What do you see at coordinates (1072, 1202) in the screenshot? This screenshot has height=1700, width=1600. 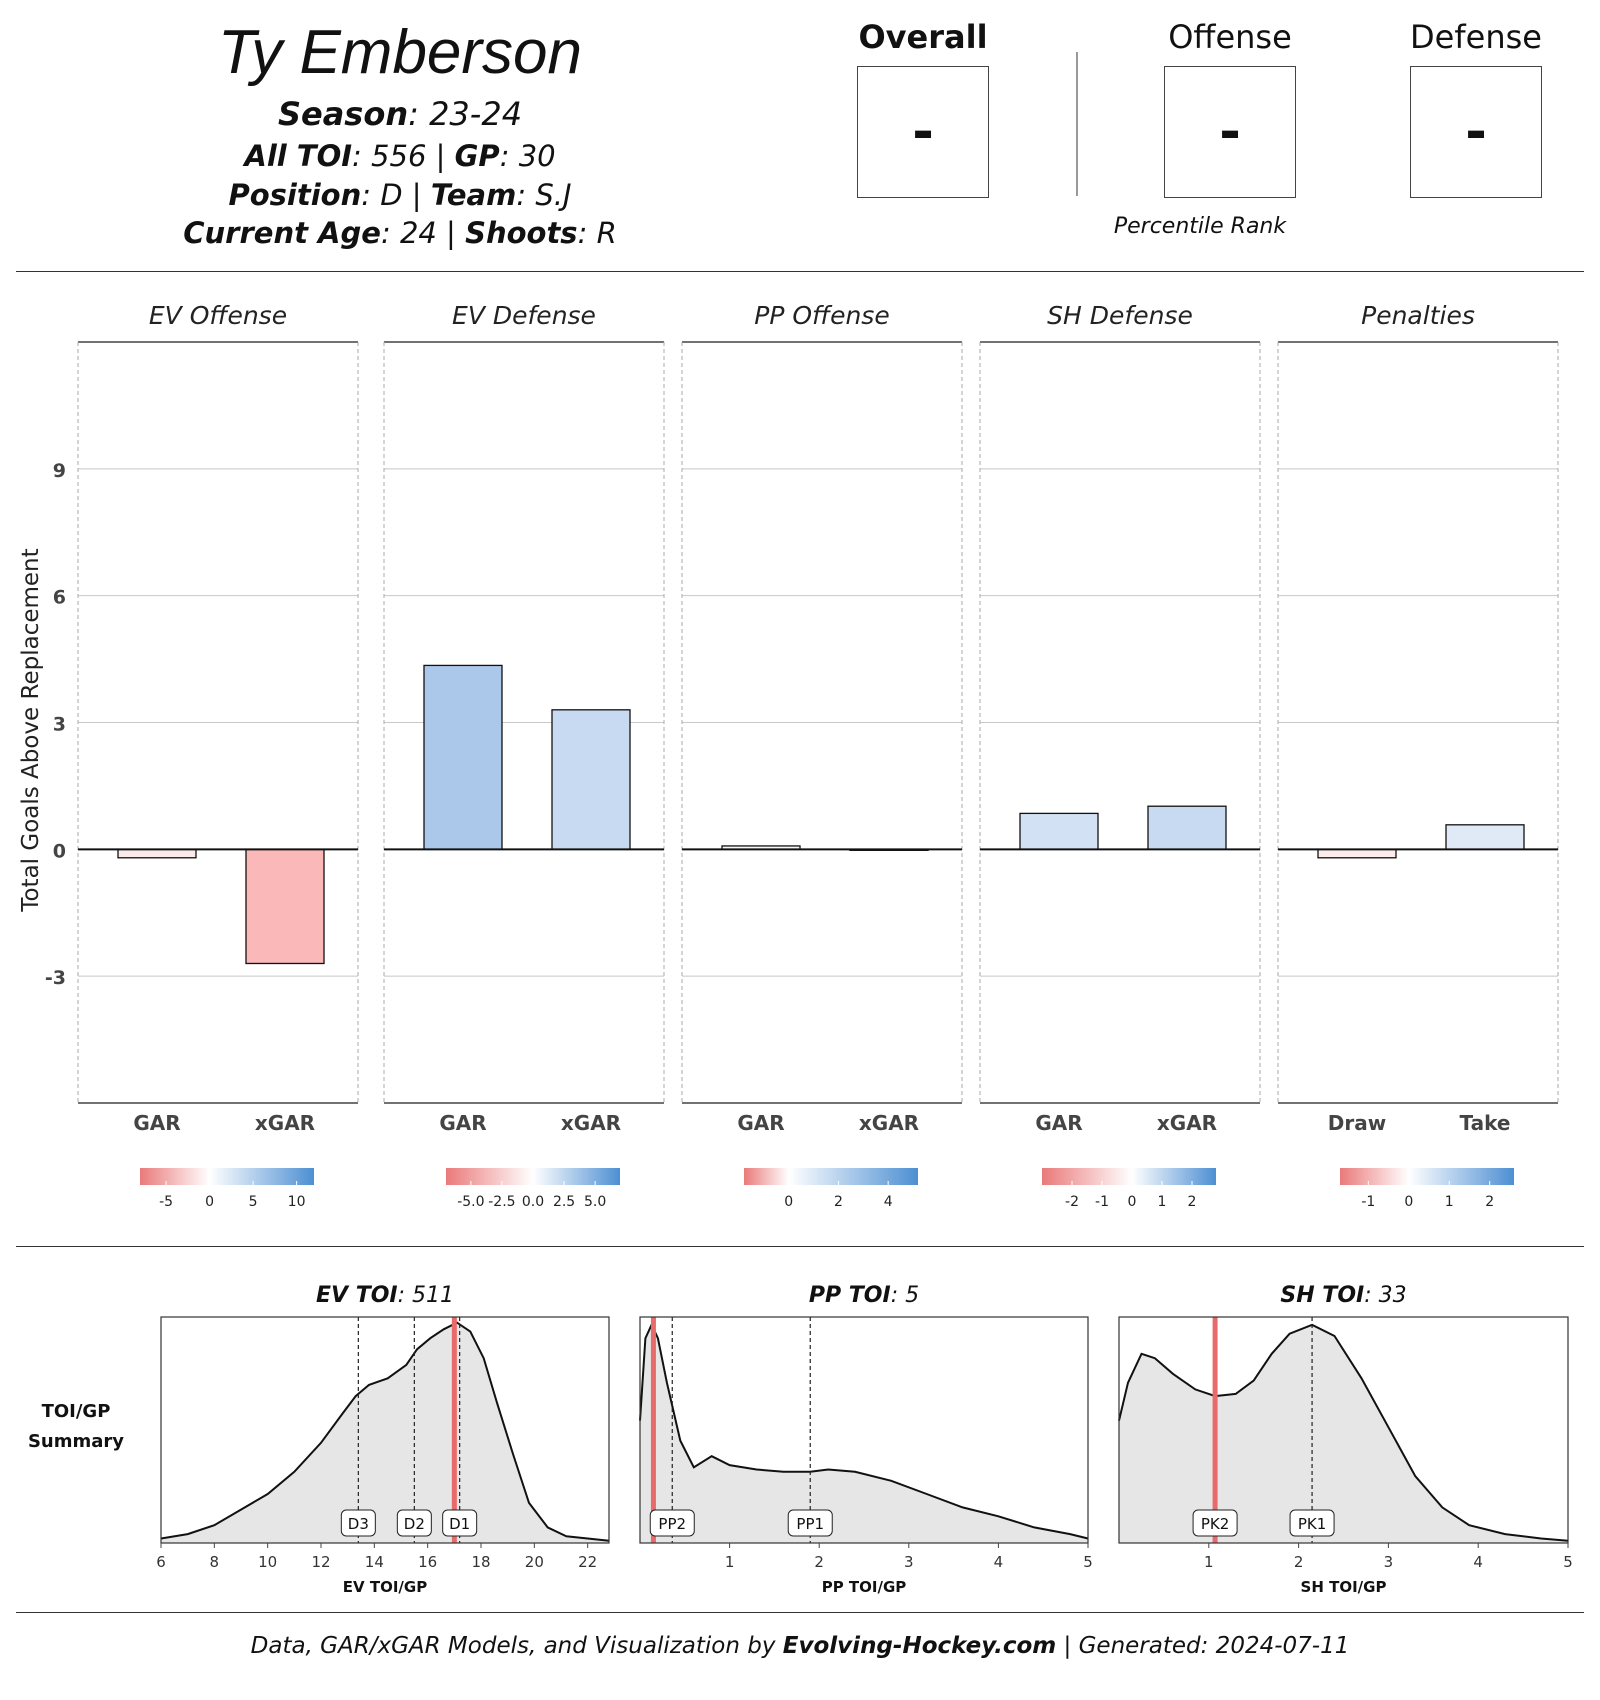 I see `legend-tick-label: -2` at bounding box center [1072, 1202].